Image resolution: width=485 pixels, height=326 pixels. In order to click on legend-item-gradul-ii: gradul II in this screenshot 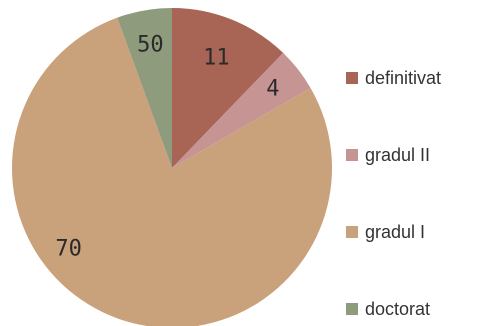, I will do `click(414, 155)`.